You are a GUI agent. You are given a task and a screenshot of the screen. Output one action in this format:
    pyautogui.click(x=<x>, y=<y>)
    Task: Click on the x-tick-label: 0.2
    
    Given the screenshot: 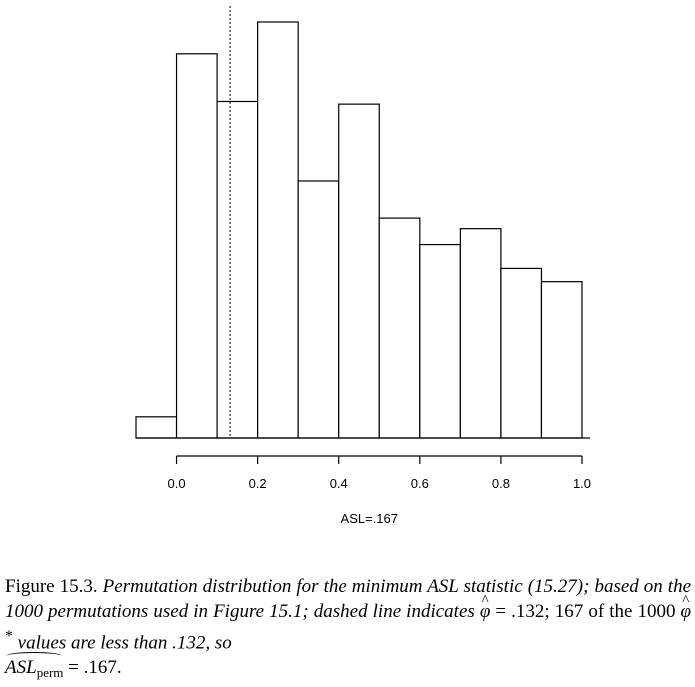 What is the action you would take?
    pyautogui.click(x=258, y=483)
    